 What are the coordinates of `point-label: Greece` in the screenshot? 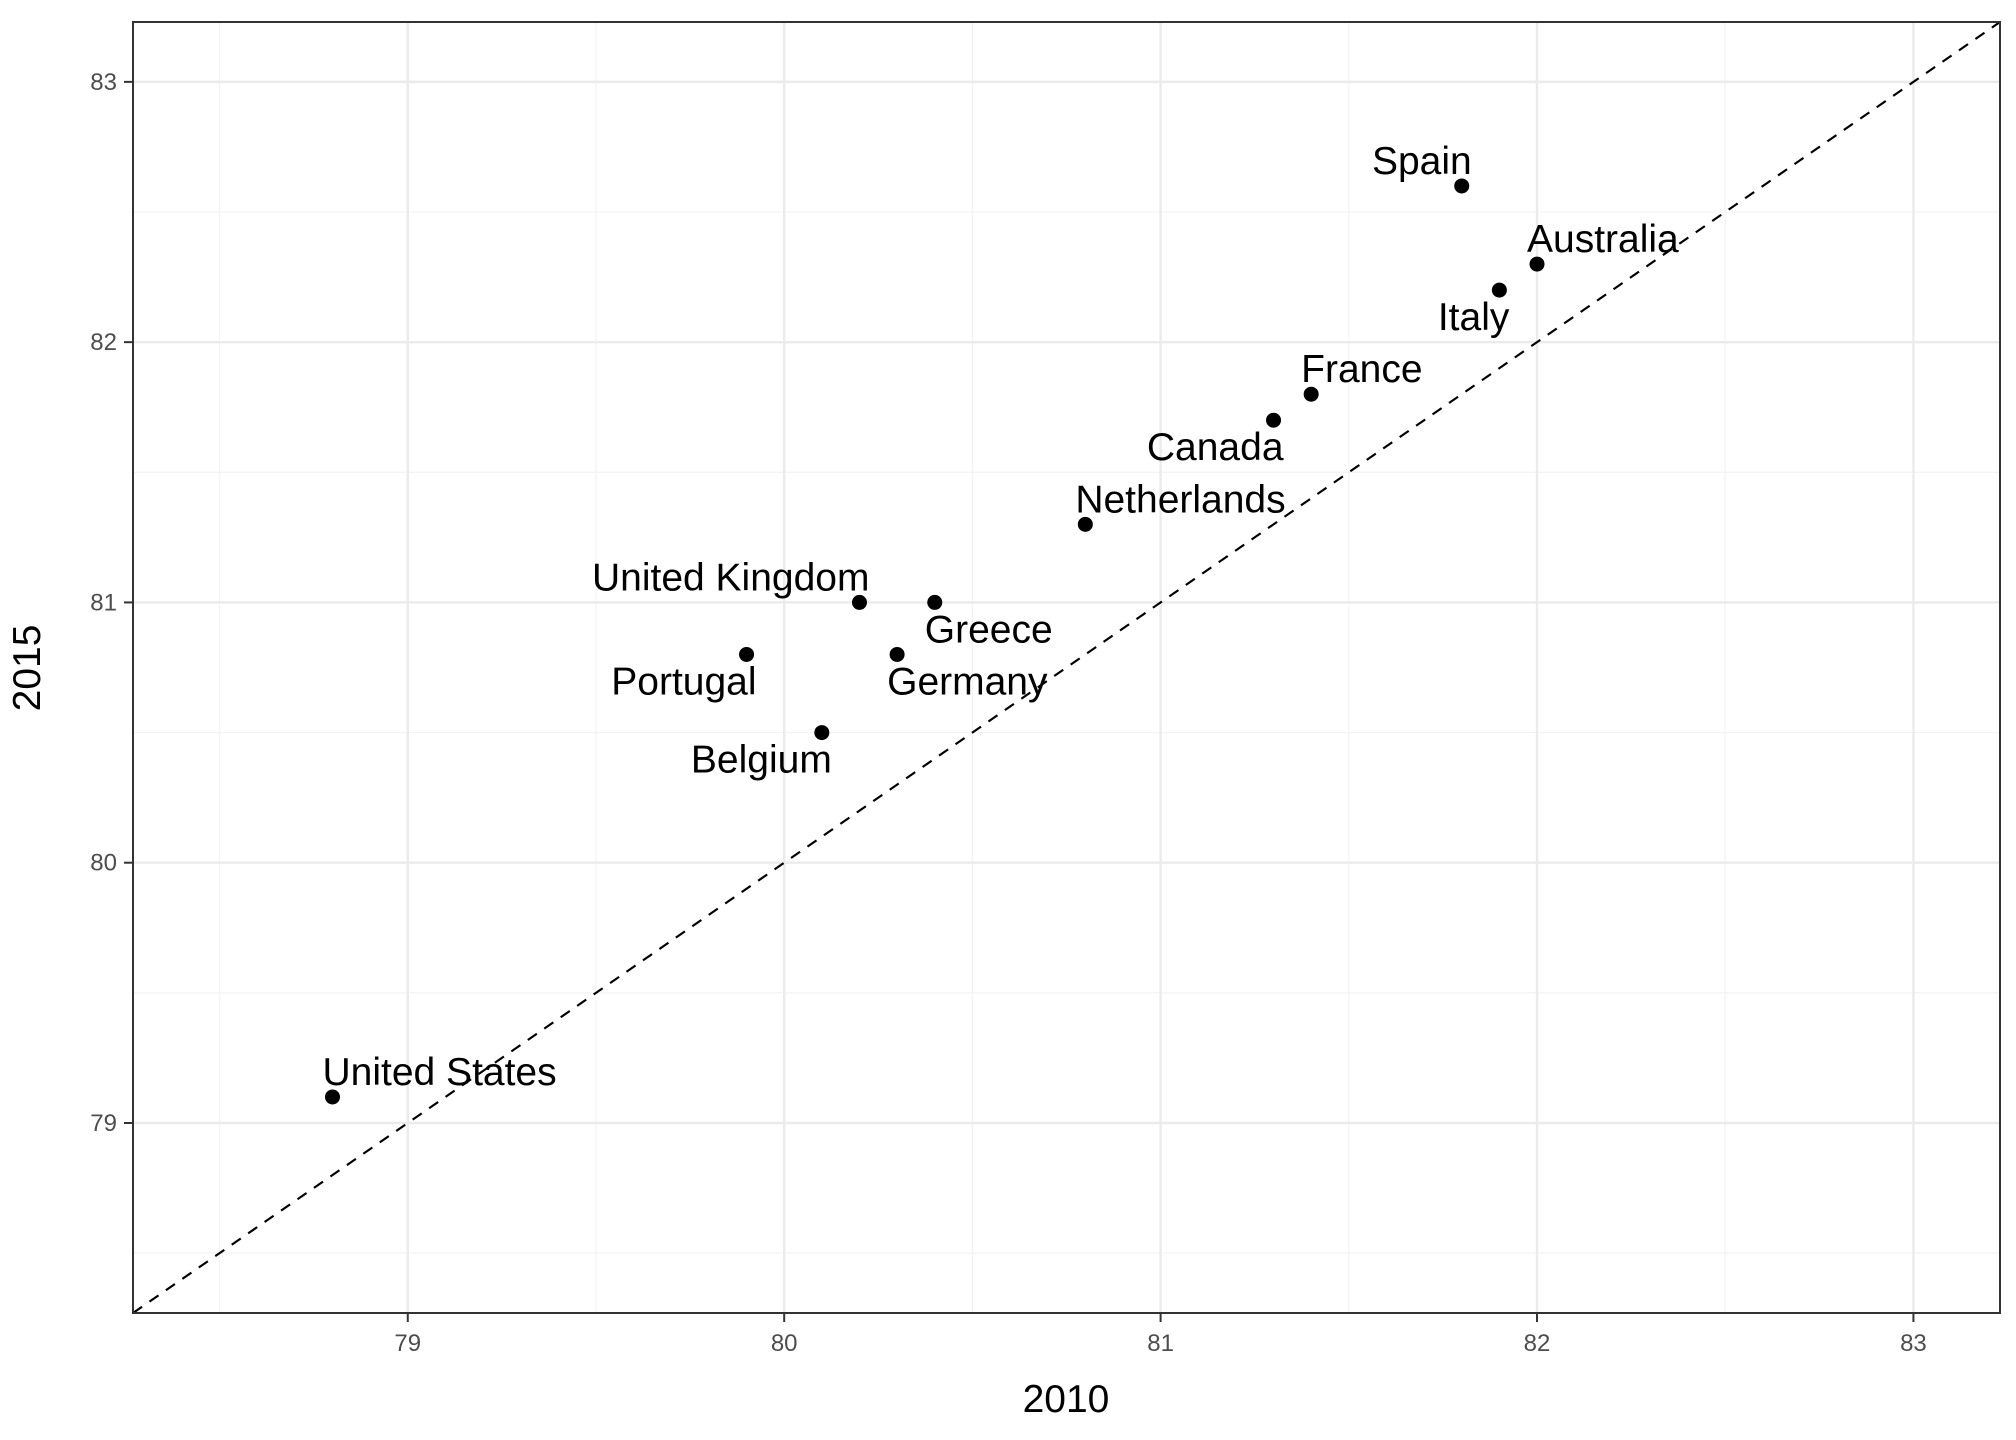 It's located at (989, 629).